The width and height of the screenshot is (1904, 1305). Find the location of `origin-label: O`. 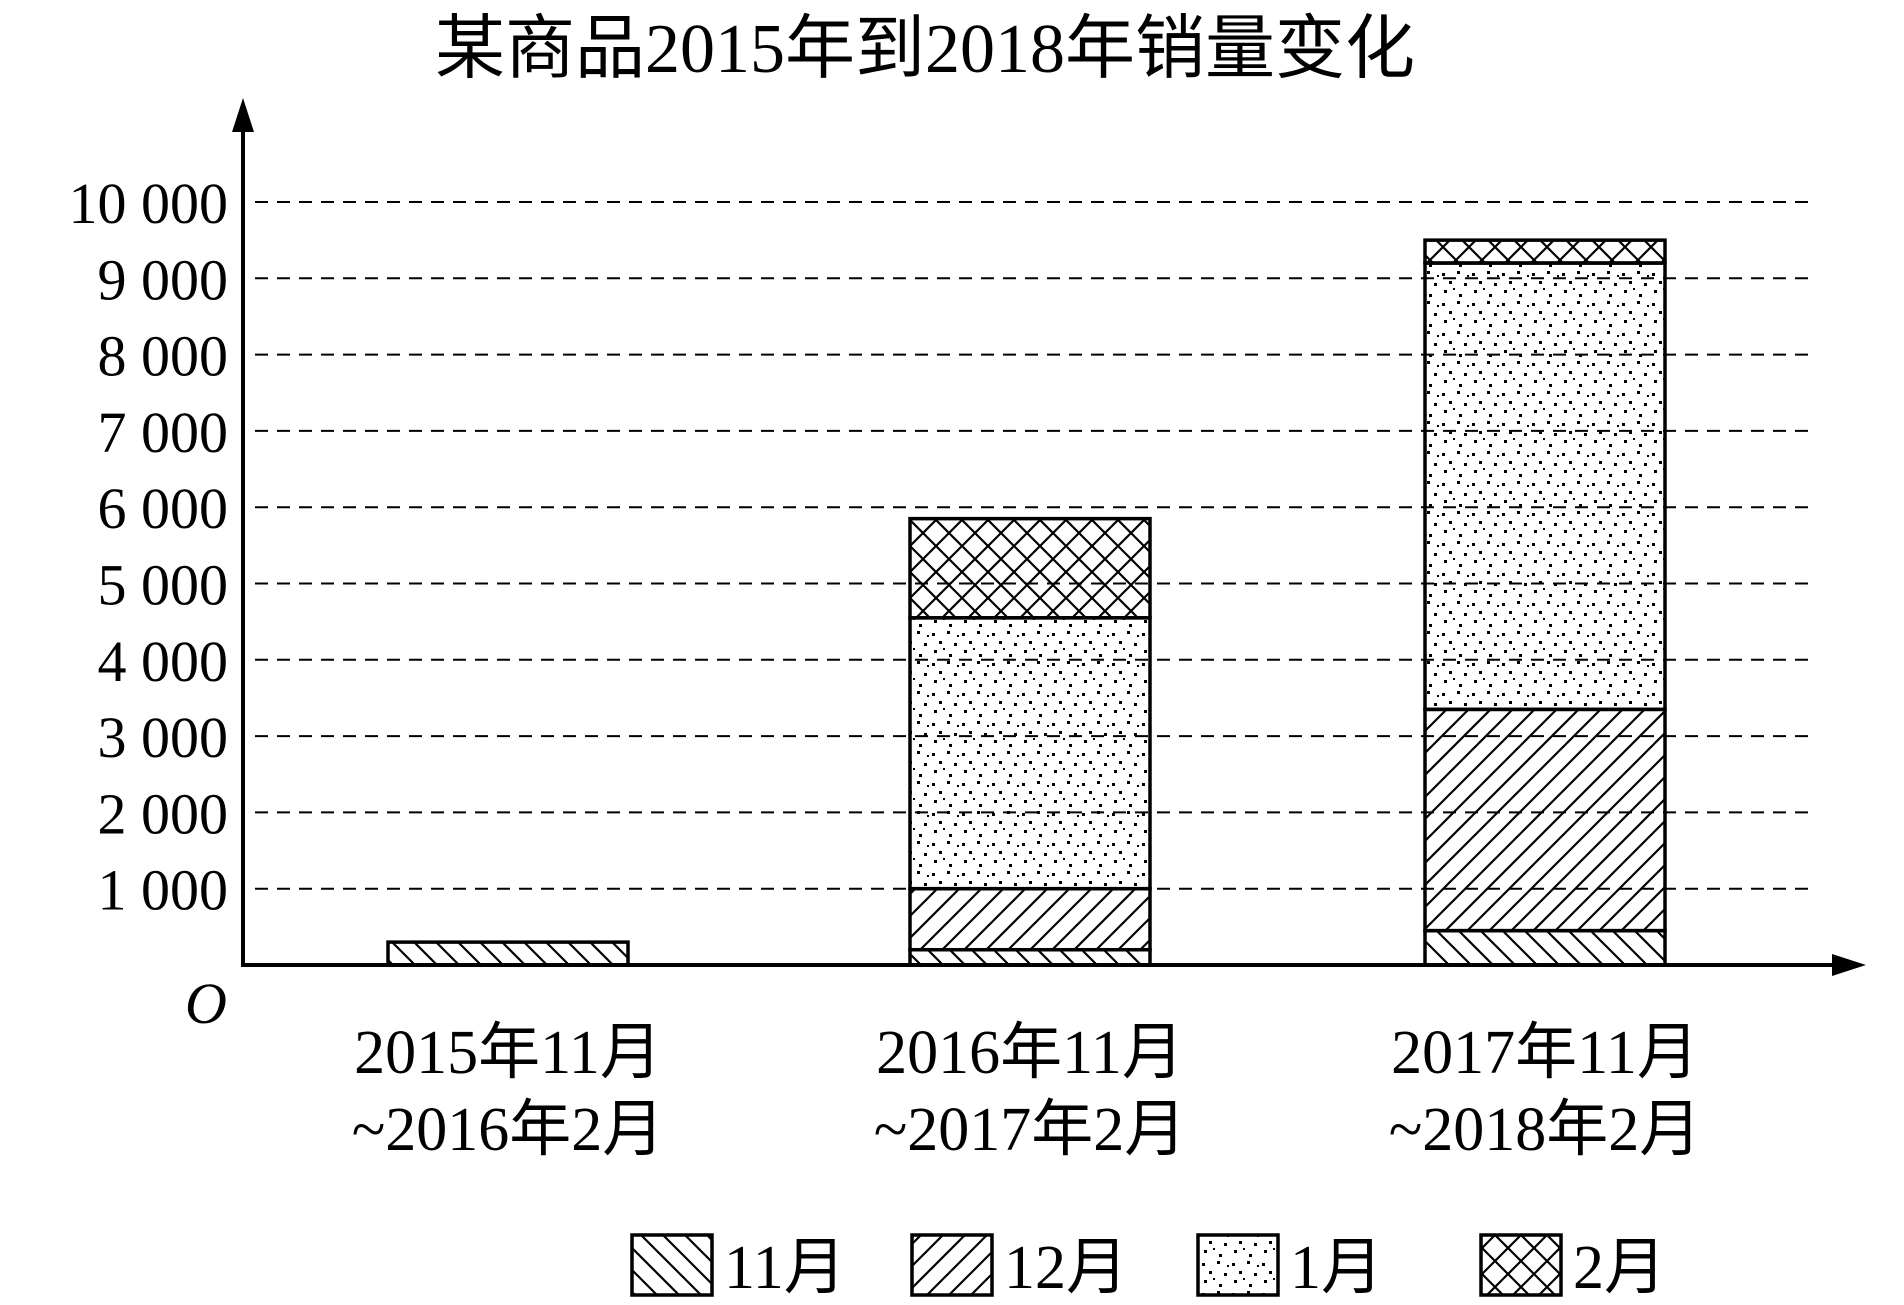

origin-label: O is located at coordinates (206, 1003).